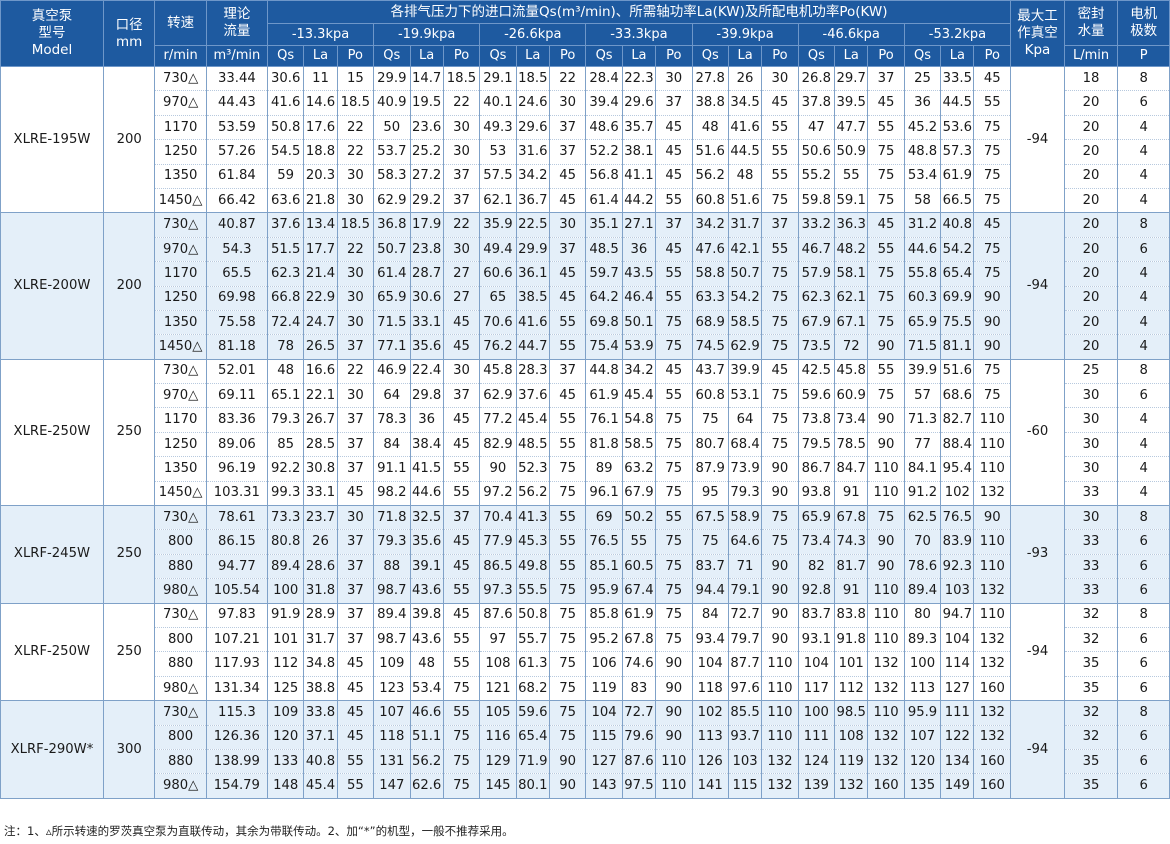 Image resolution: width=1170 pixels, height=844 pixels. Describe the element at coordinates (922, 347) in the screenshot. I see `qs-cell: 71.5` at that location.